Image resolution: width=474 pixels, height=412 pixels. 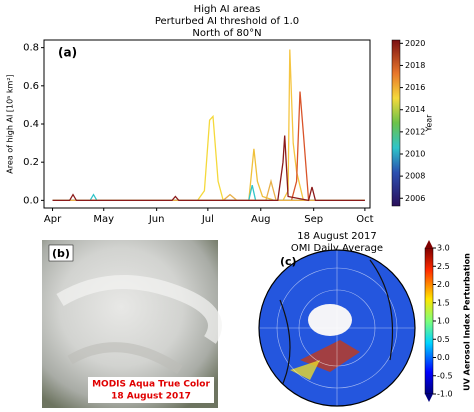 I want to click on map-title: 18 August 2017, so click(x=337, y=236).